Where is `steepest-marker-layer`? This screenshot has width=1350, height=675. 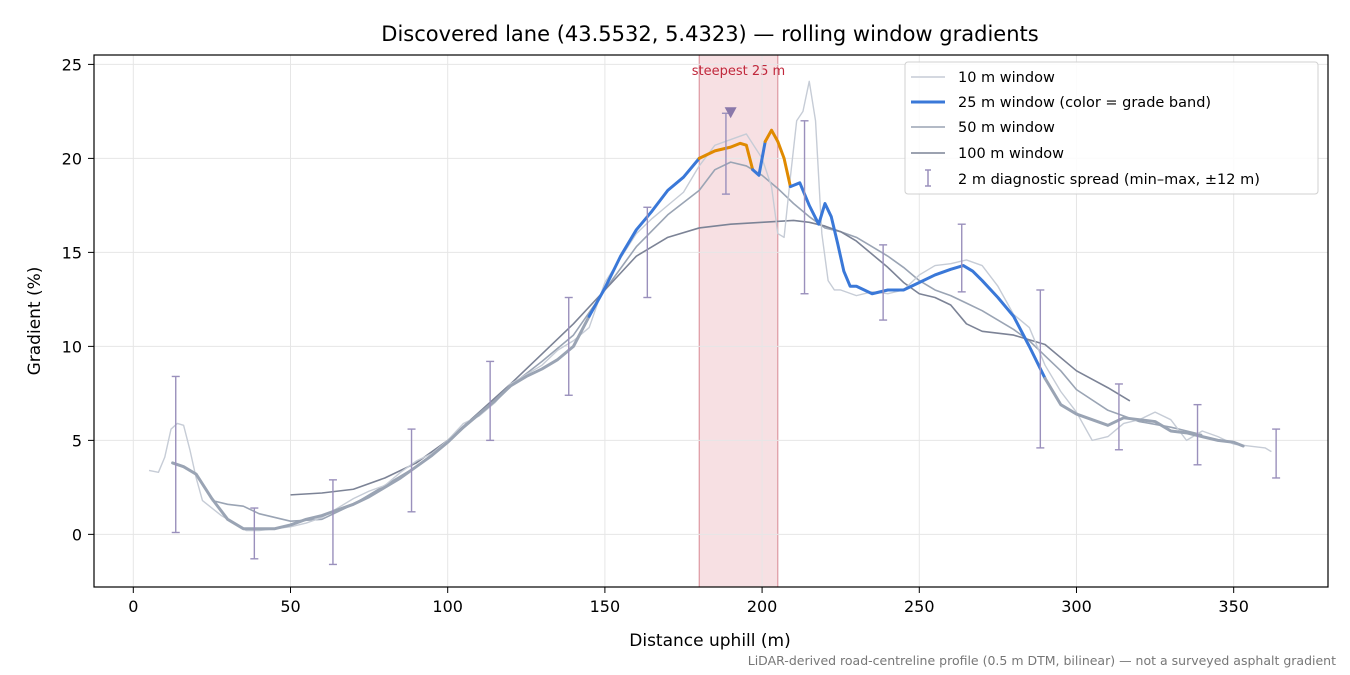
steepest-marker-layer is located at coordinates (730, 113).